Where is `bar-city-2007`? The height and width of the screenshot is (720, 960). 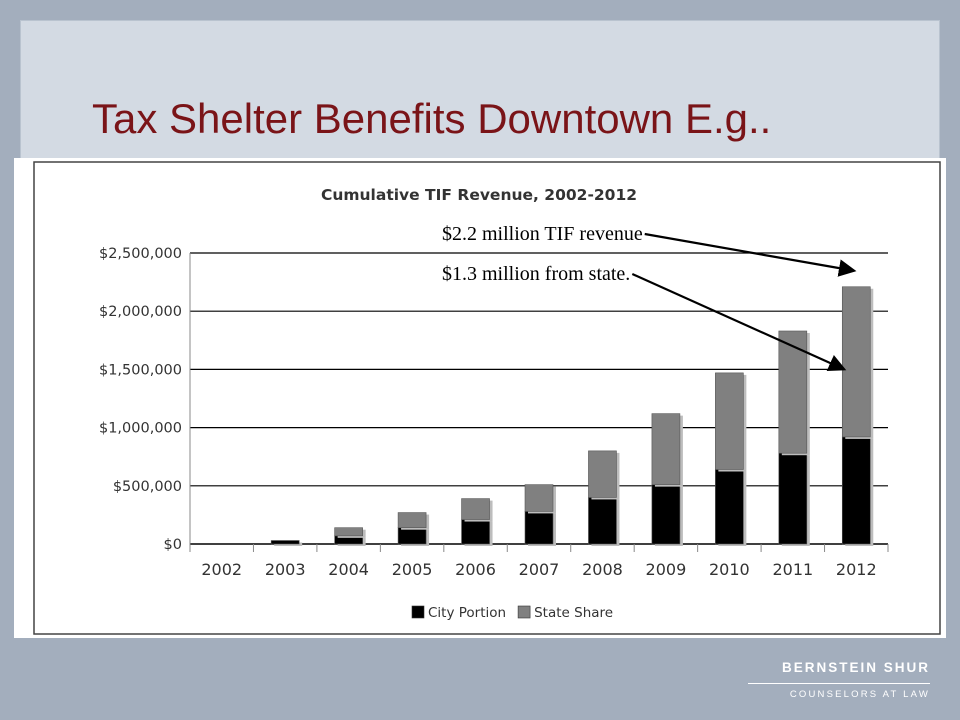 bar-city-2007 is located at coordinates (539, 528).